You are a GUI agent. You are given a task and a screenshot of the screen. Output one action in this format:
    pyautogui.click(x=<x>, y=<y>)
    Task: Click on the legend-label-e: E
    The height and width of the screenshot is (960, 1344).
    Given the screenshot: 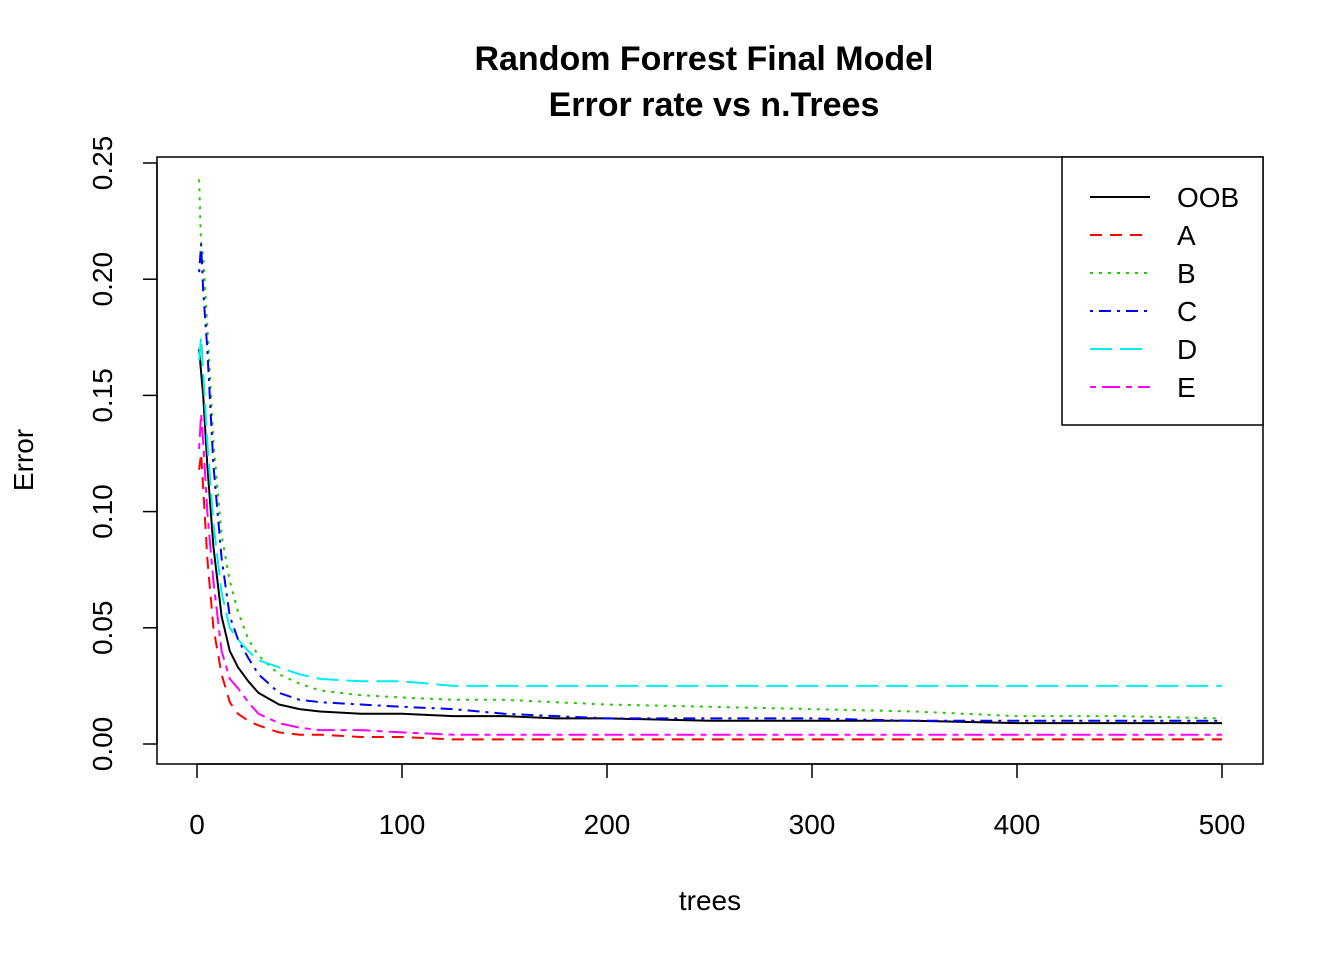 What is the action you would take?
    pyautogui.click(x=1186, y=387)
    